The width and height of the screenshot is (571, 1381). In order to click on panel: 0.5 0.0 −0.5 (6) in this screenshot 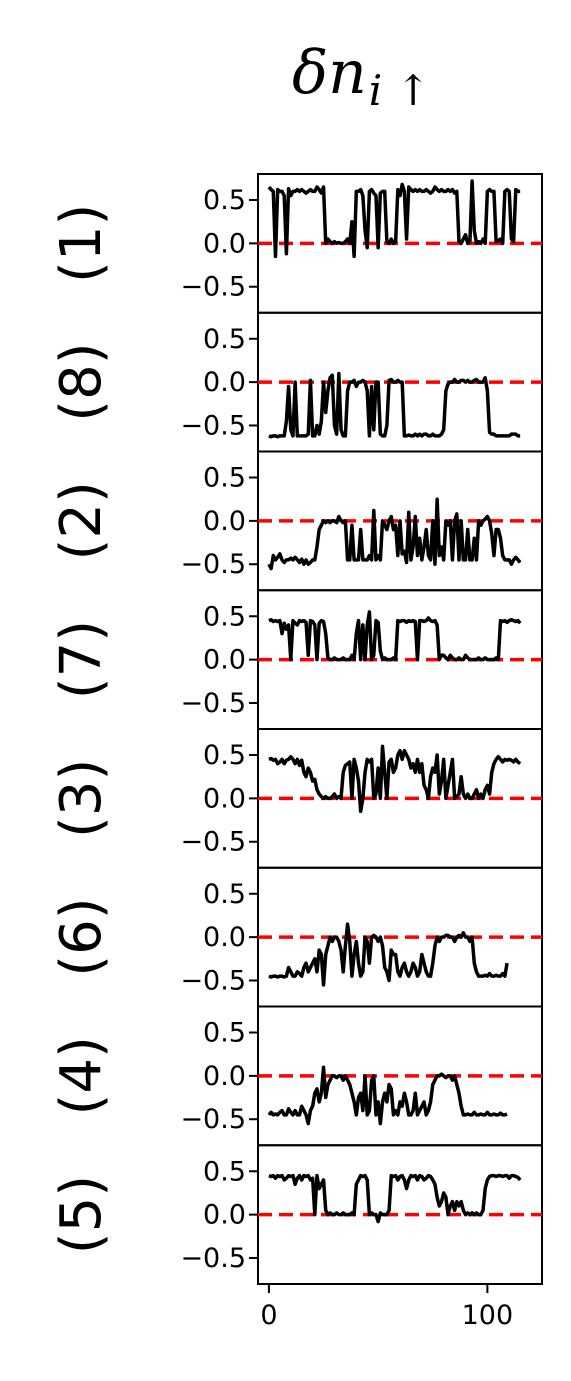, I will do `click(296, 937)`.